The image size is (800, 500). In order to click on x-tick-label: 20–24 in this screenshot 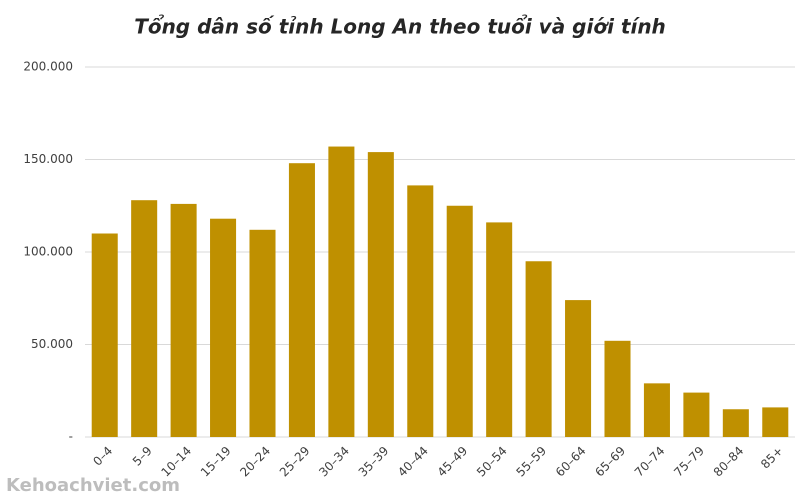, I will do `click(255, 462)`.